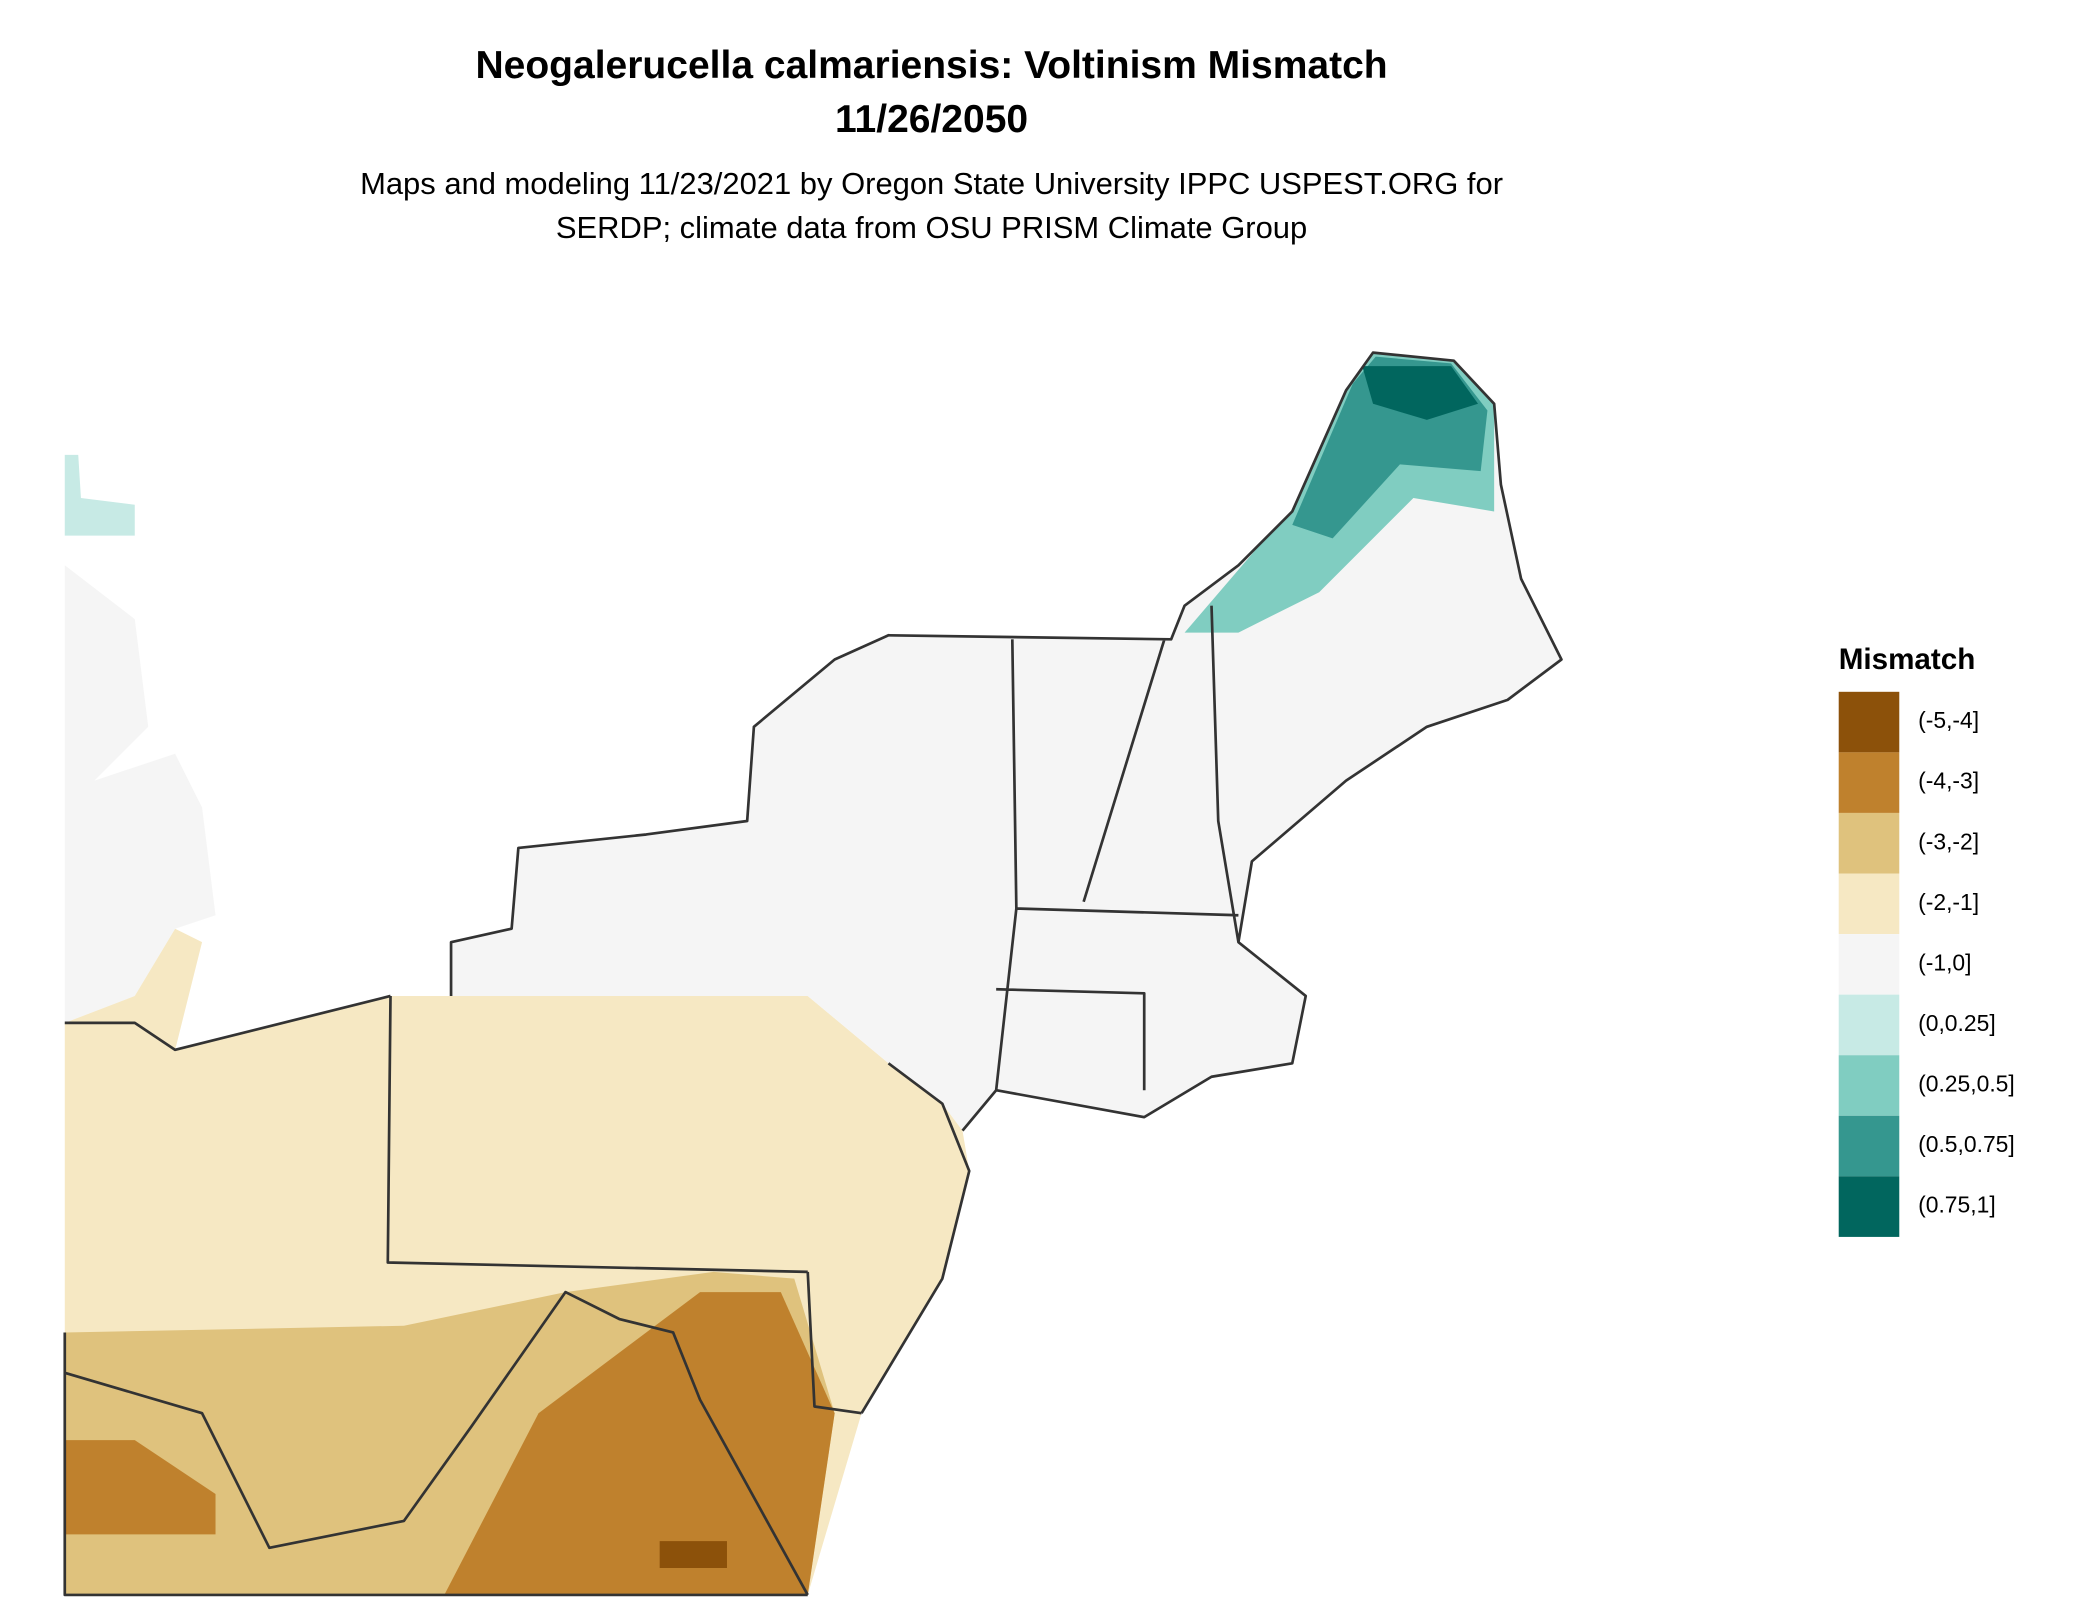  Describe the element at coordinates (1966, 1084) in the screenshot. I see `legend-label: (0.25,0.5]` at that location.